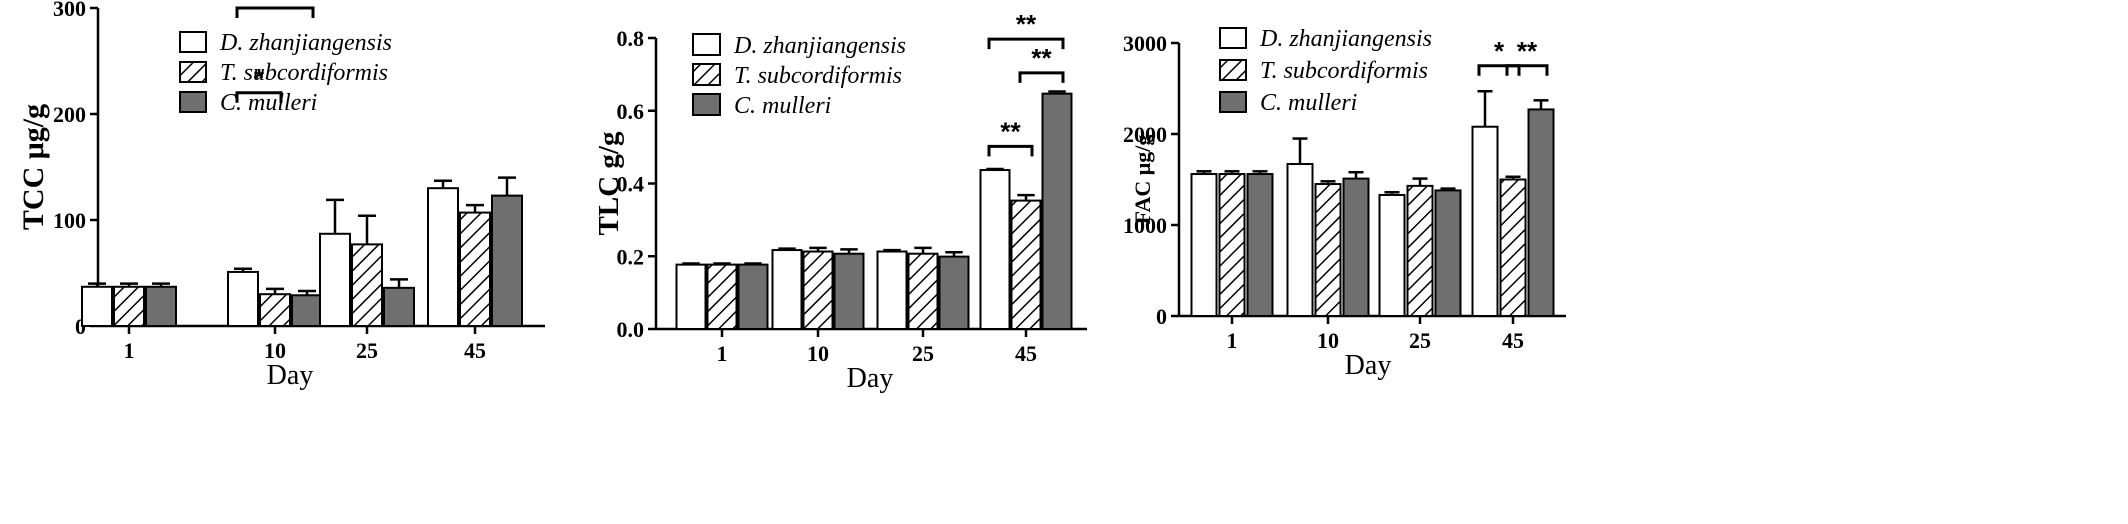 This screenshot has width=2128, height=524. What do you see at coordinates (33, 167) in the screenshot?
I see `y-axis-label: TCC μg/g` at bounding box center [33, 167].